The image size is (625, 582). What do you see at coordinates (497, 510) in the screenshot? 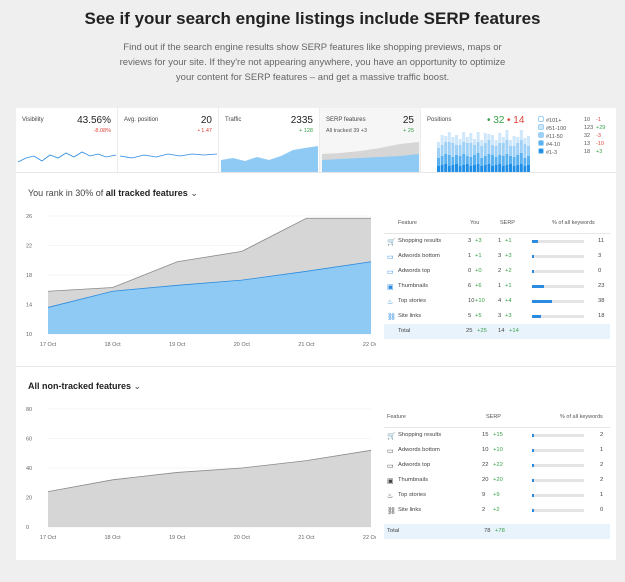
I see `table-row: ⛓ Site links 2 +2 0` at bounding box center [497, 510].